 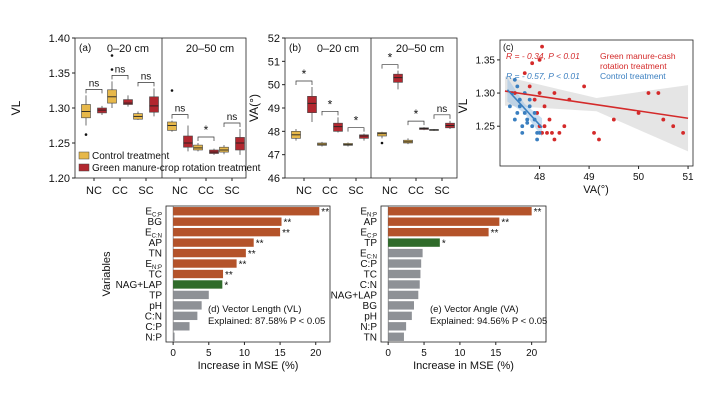 What do you see at coordinates (295, 48) in the screenshot?
I see `panel-label: (b)` at bounding box center [295, 48].